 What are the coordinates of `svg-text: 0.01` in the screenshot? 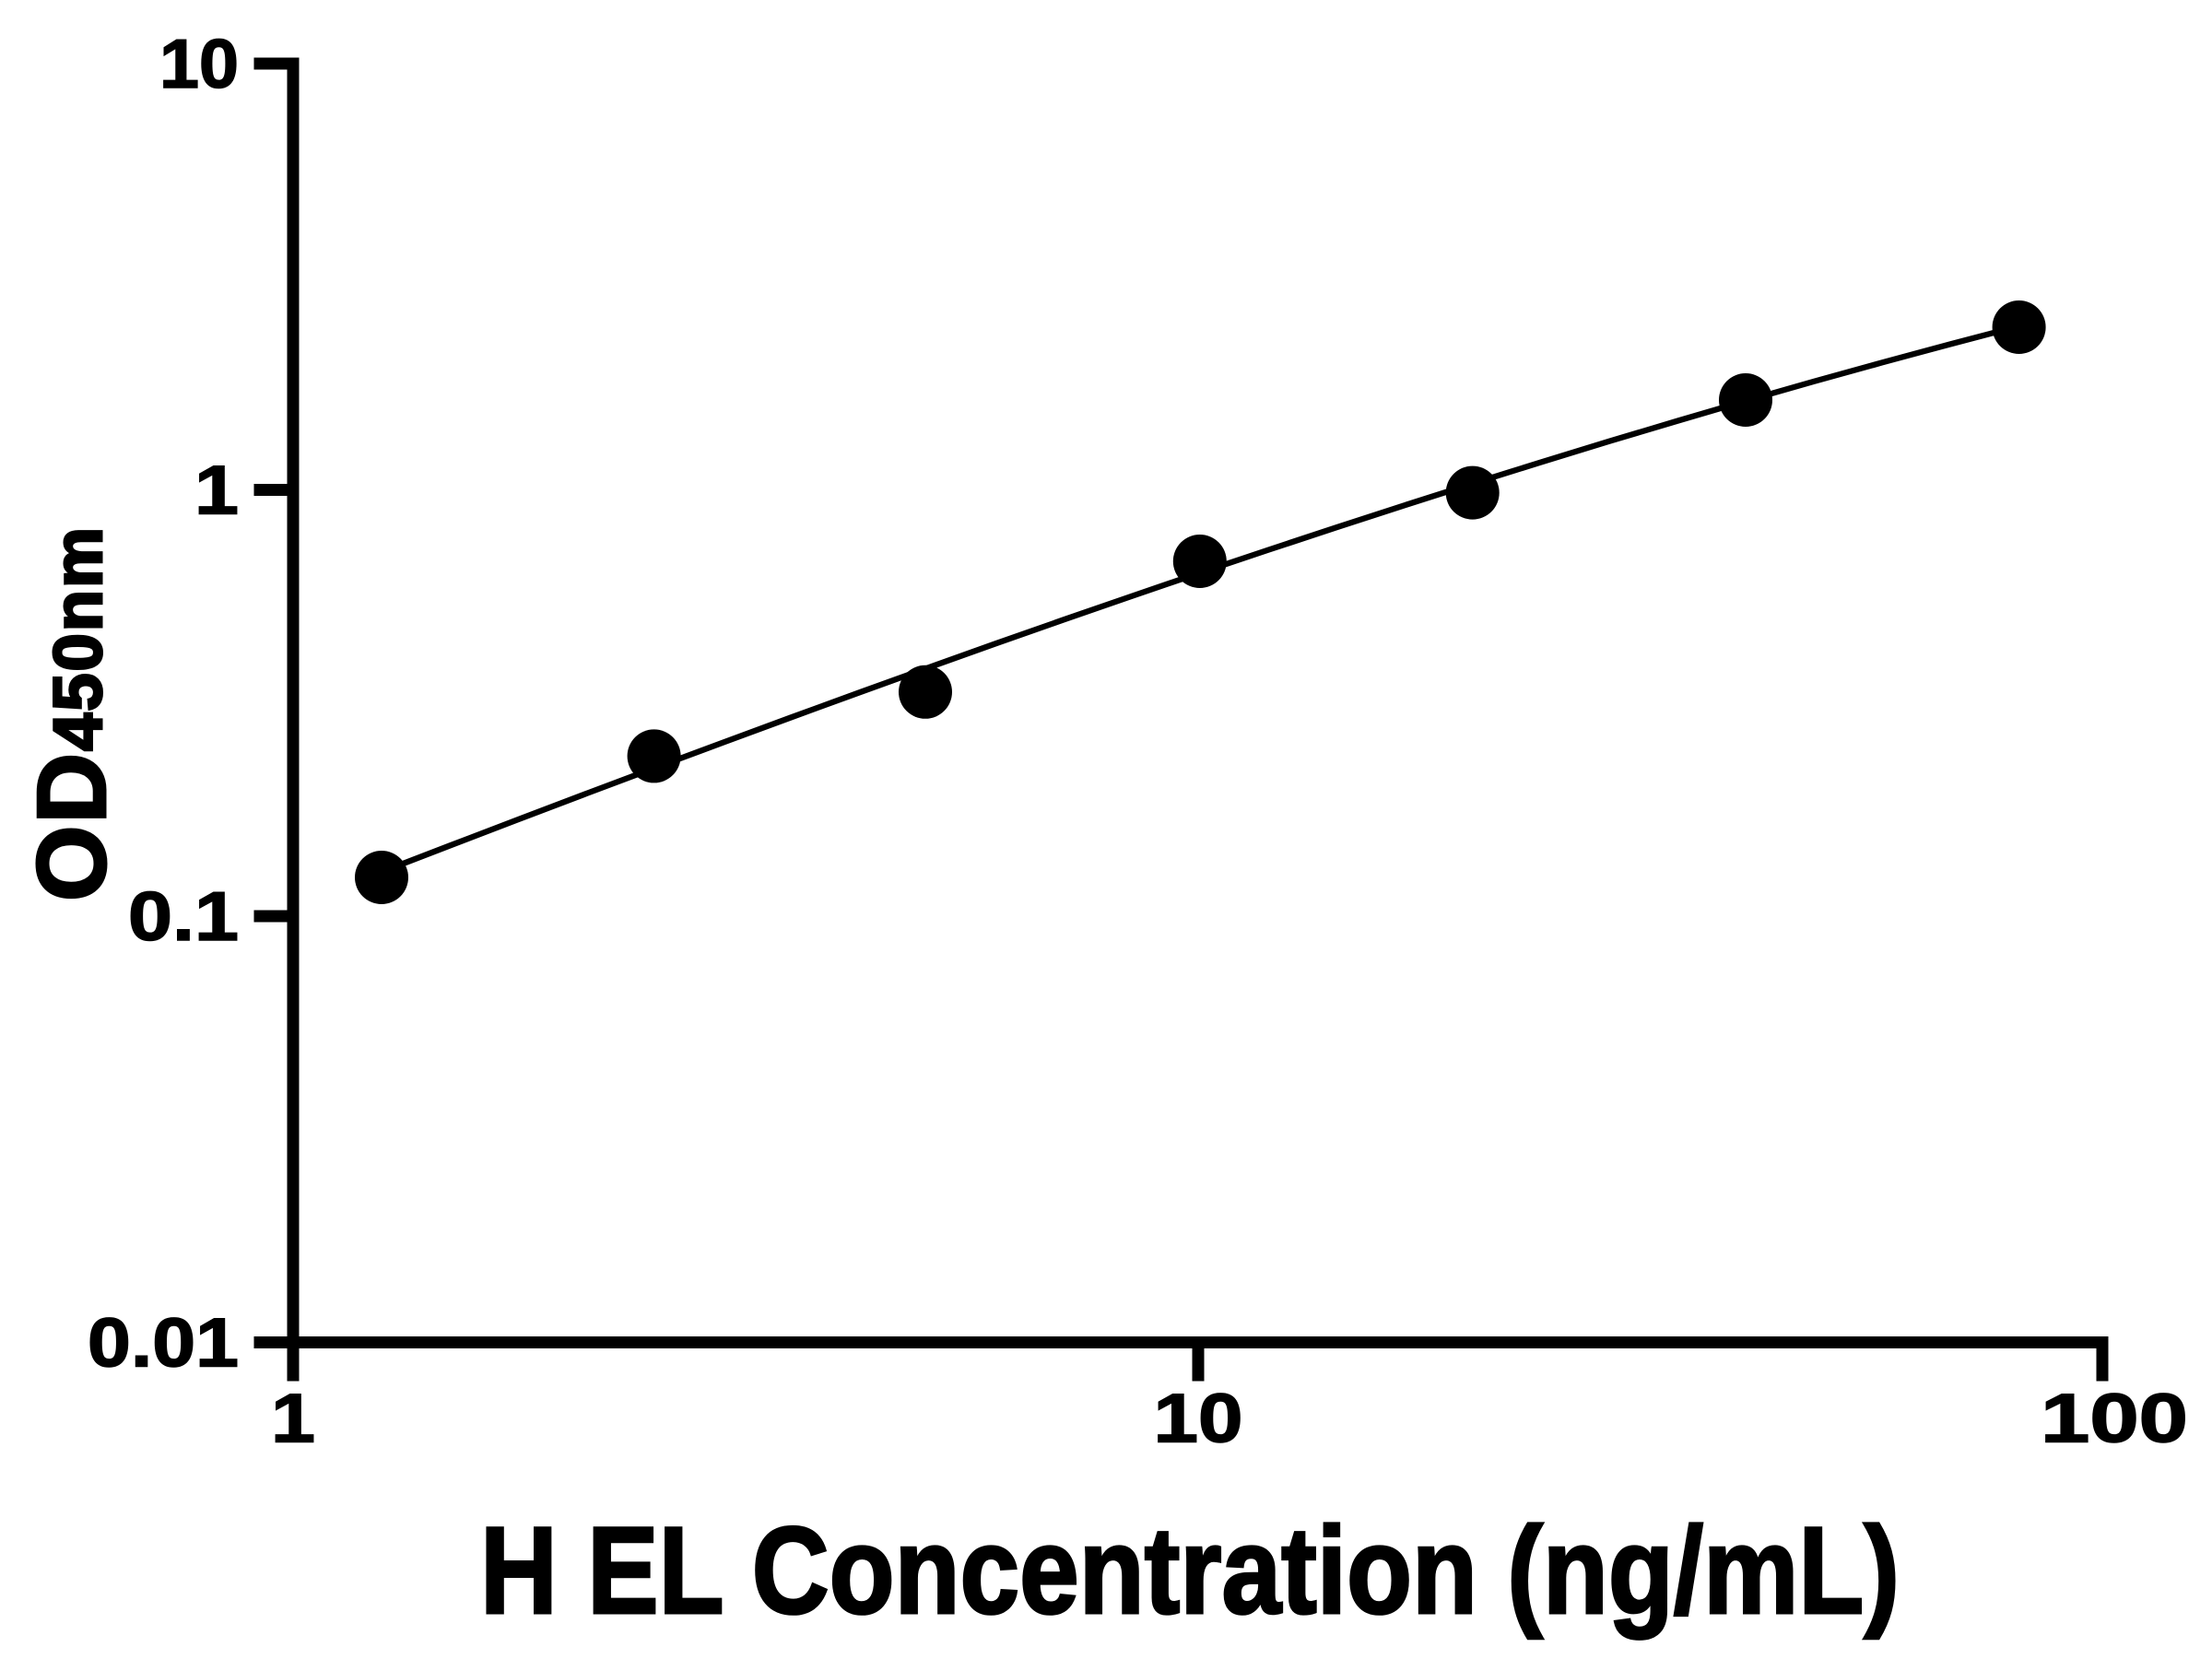 It's located at (163, 1343).